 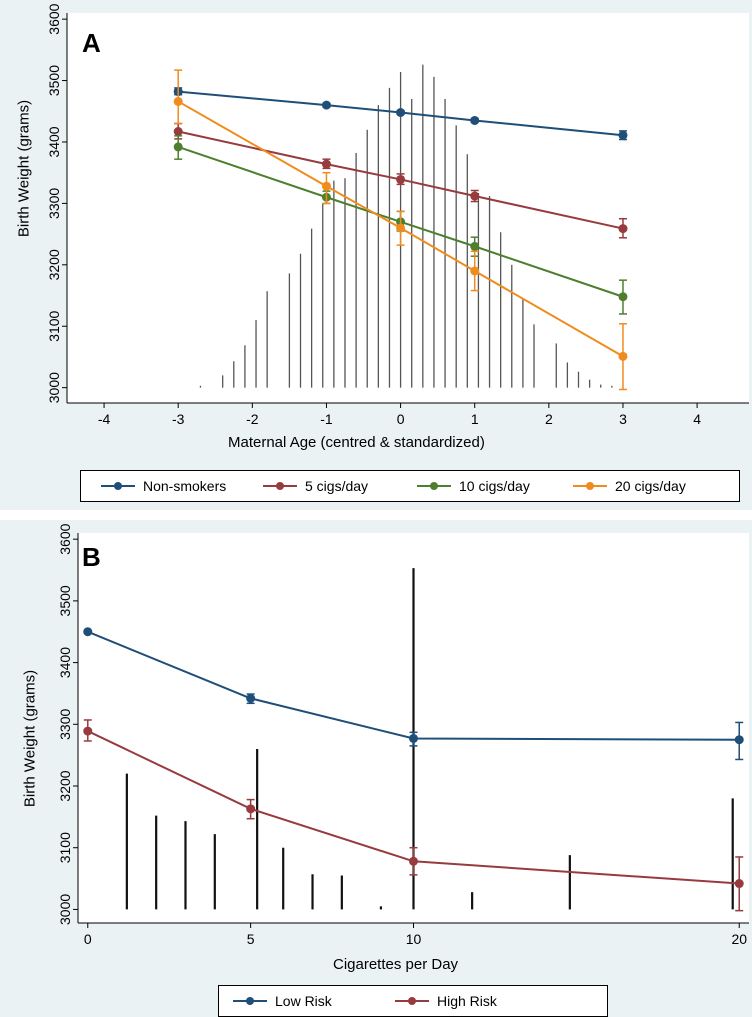 I want to click on legend-label-10-cigs: 10 cigs/day, so click(x=494, y=486).